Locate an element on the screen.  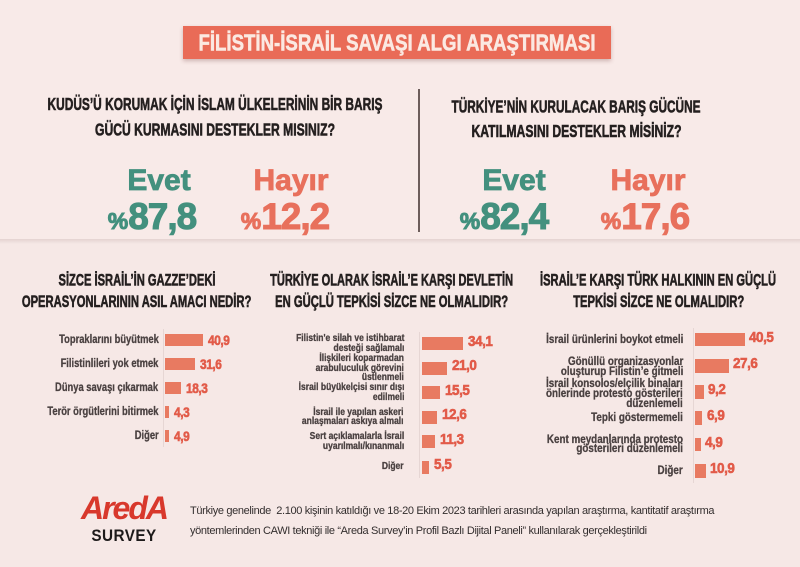
svg-text:TÜRKİYE OLARAK İSRAİL’E KARŞI: TÜRKİYE OLARAK İSRAİL’E KARŞI DEVLETİN is located at coordinates (391, 279).